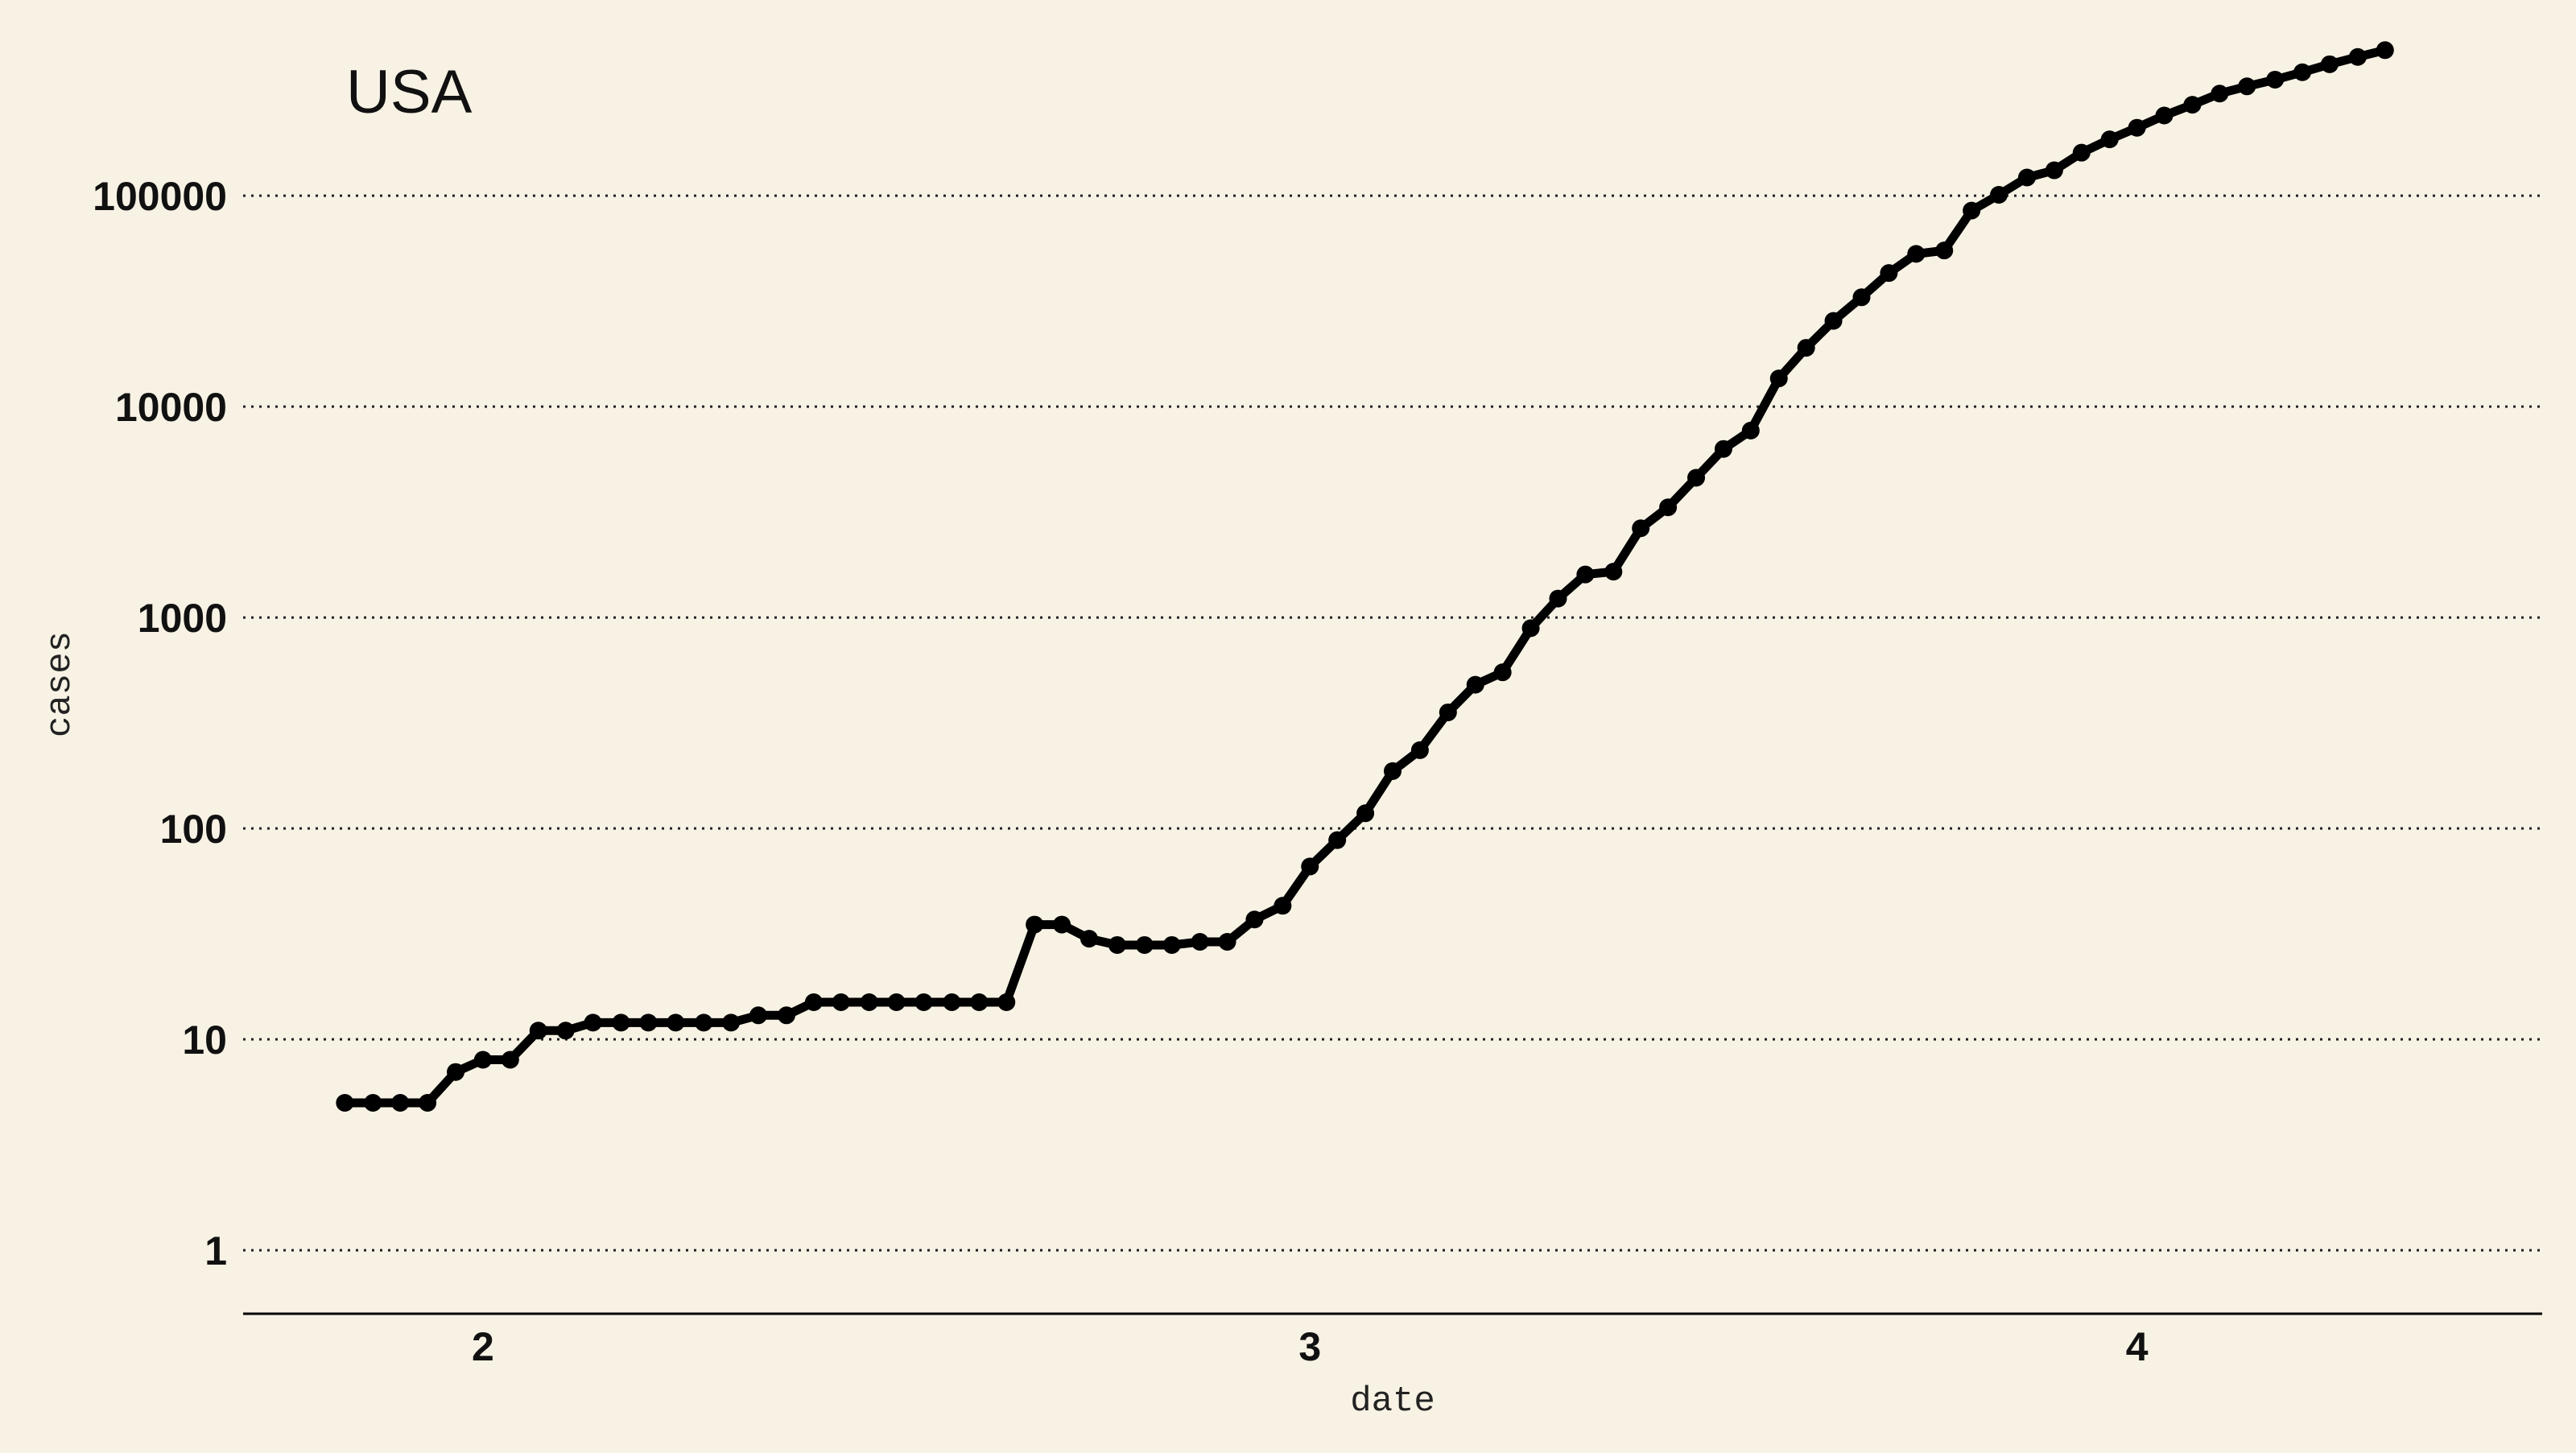 This screenshot has height=1453, width=2576. I want to click on chart-title: USA, so click(409, 92).